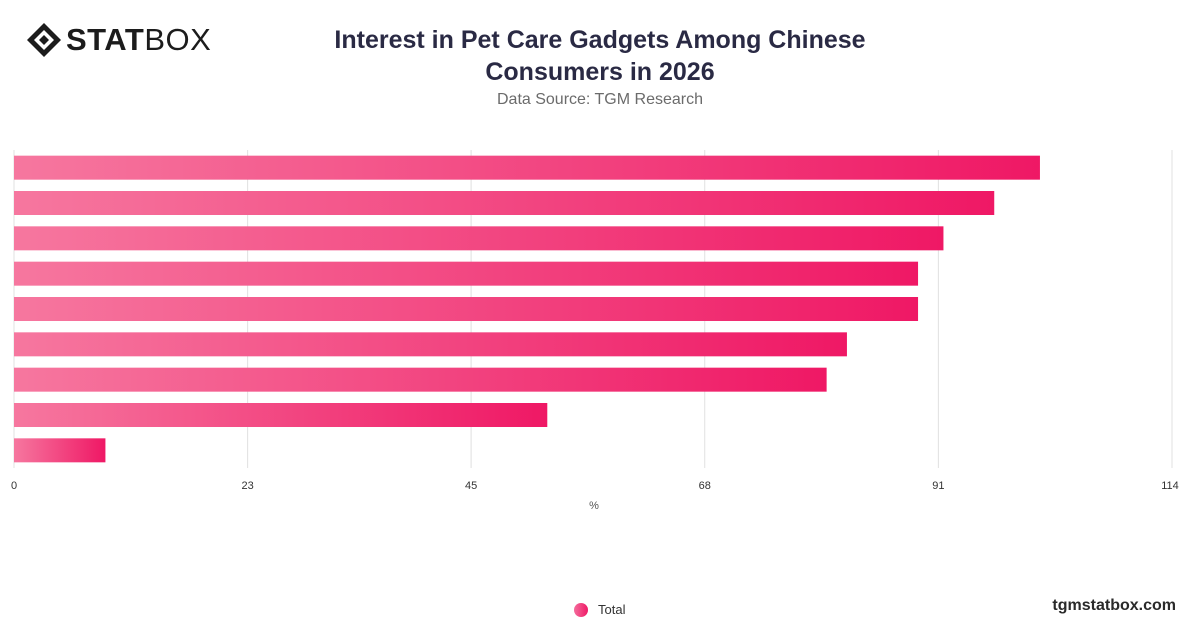  I want to click on x-tick-label: 114, so click(1170, 486).